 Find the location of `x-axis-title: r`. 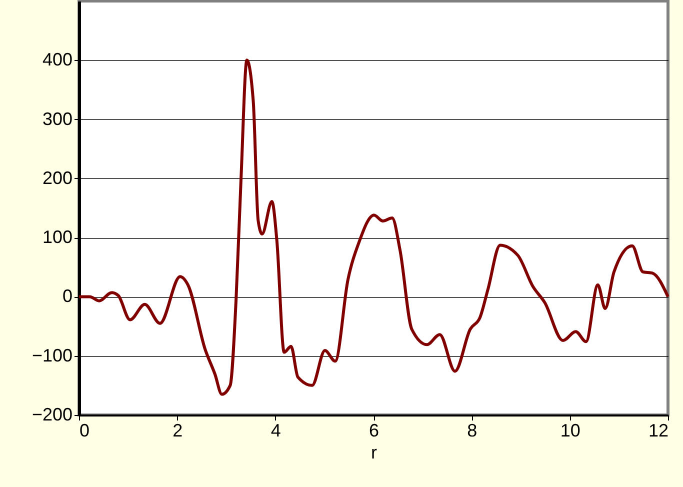

x-axis-title: r is located at coordinates (374, 452).